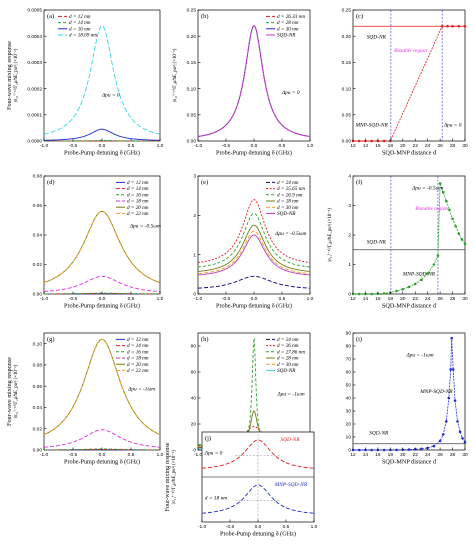 Image resolution: width=474 pixels, height=545 pixels. What do you see at coordinates (38, 206) in the screenshot?
I see `y-tick-label: 0.06` at bounding box center [38, 206].